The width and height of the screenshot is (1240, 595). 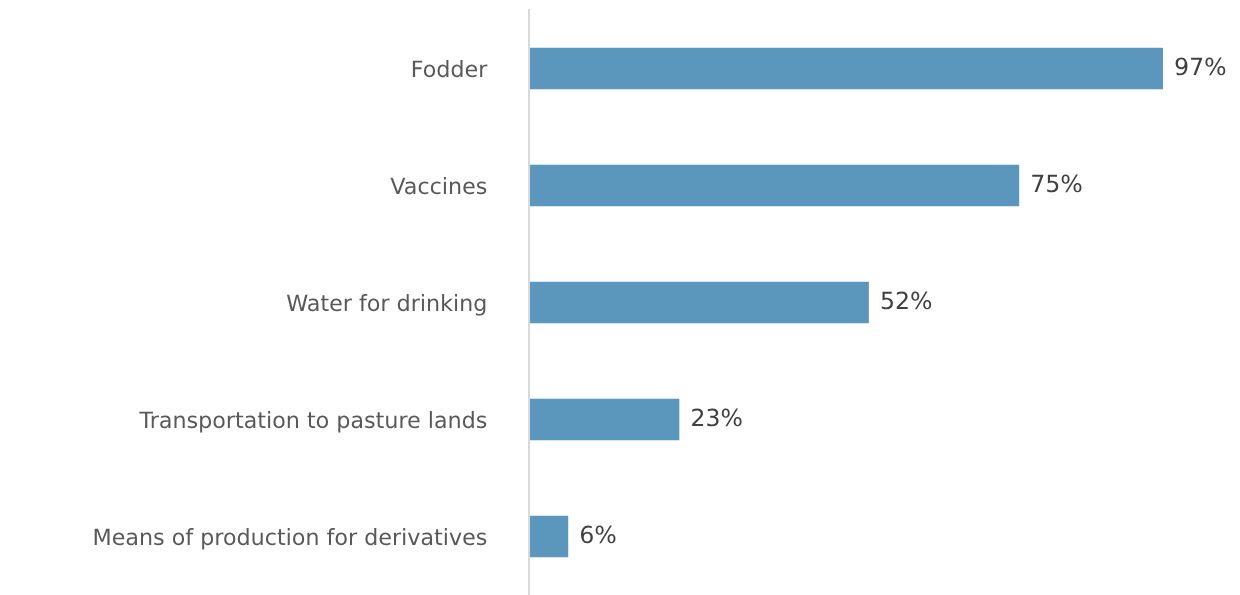 What do you see at coordinates (438, 186) in the screenshot?
I see `y-tick-label: Vaccines` at bounding box center [438, 186].